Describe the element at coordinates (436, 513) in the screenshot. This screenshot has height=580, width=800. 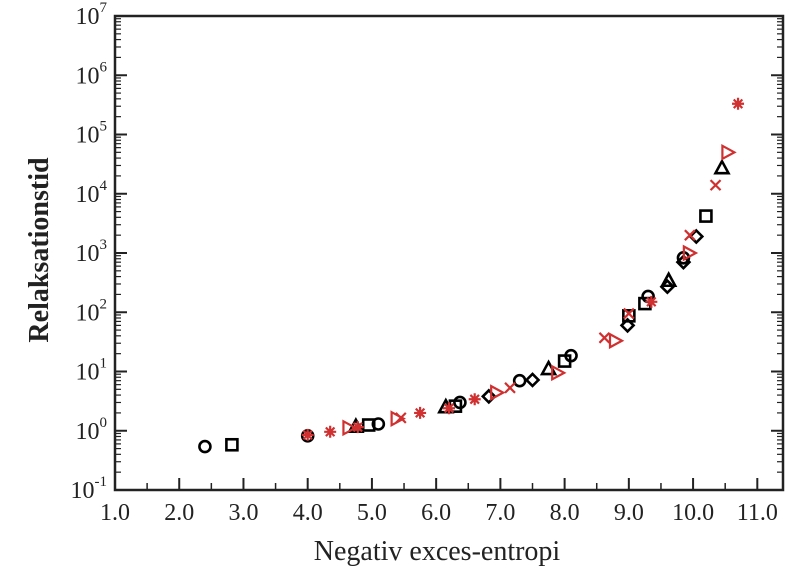
I see `x-tick-label: 6.0` at that location.